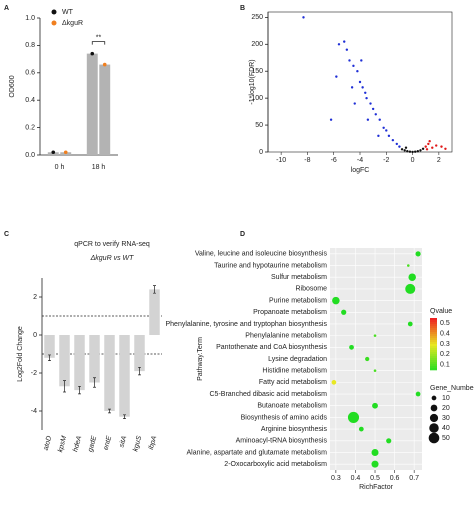 The image size is (474, 513). What do you see at coordinates (54, 23) in the screenshot?
I see `legend-marker` at bounding box center [54, 23].